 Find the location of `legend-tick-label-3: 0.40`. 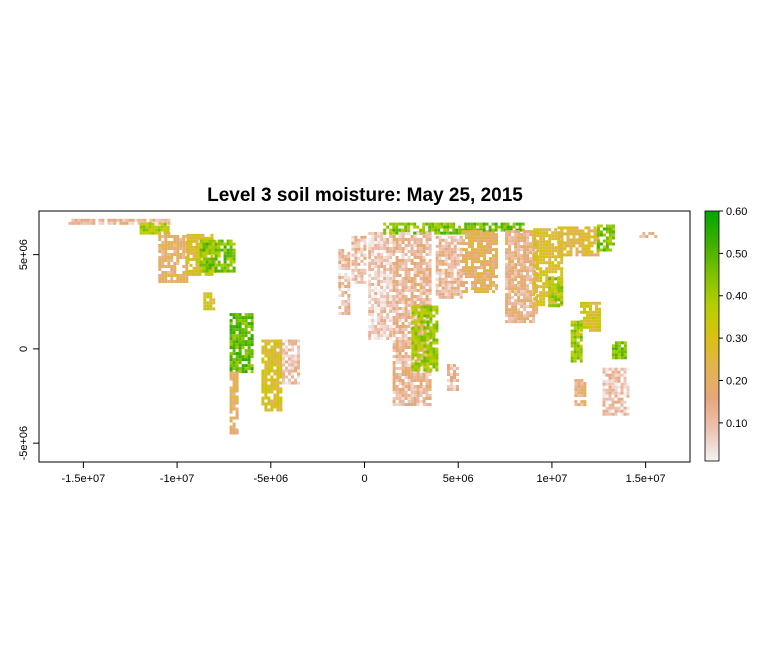

legend-tick-label-3: 0.40 is located at coordinates (736, 297).